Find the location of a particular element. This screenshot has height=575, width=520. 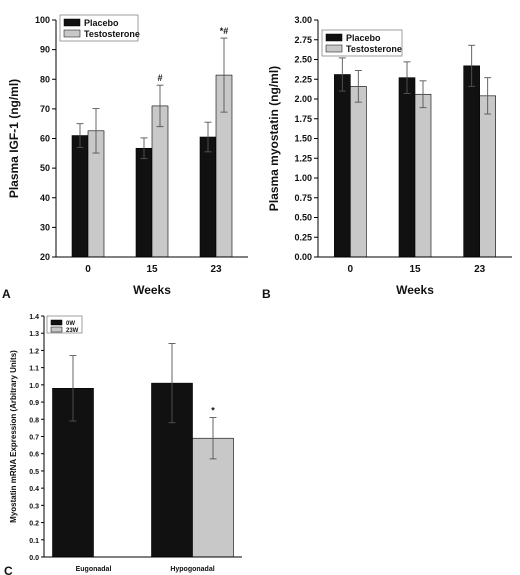

y-tick-label: 0.1 is located at coordinates (34, 541).